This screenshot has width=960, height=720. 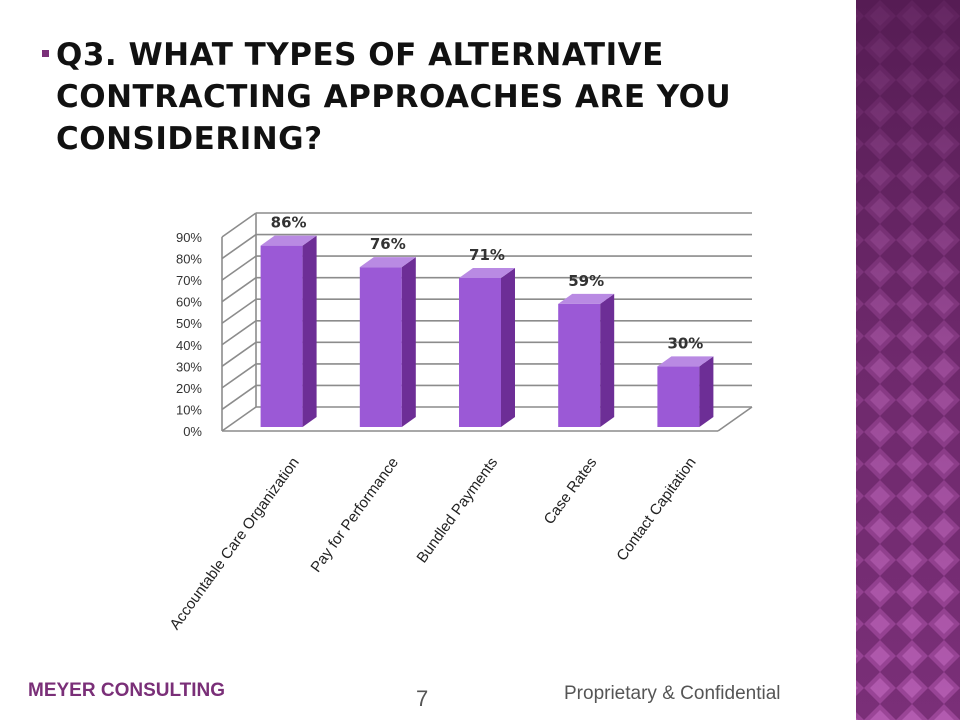 I want to click on y-tick-label: 30%, so click(x=189, y=366).